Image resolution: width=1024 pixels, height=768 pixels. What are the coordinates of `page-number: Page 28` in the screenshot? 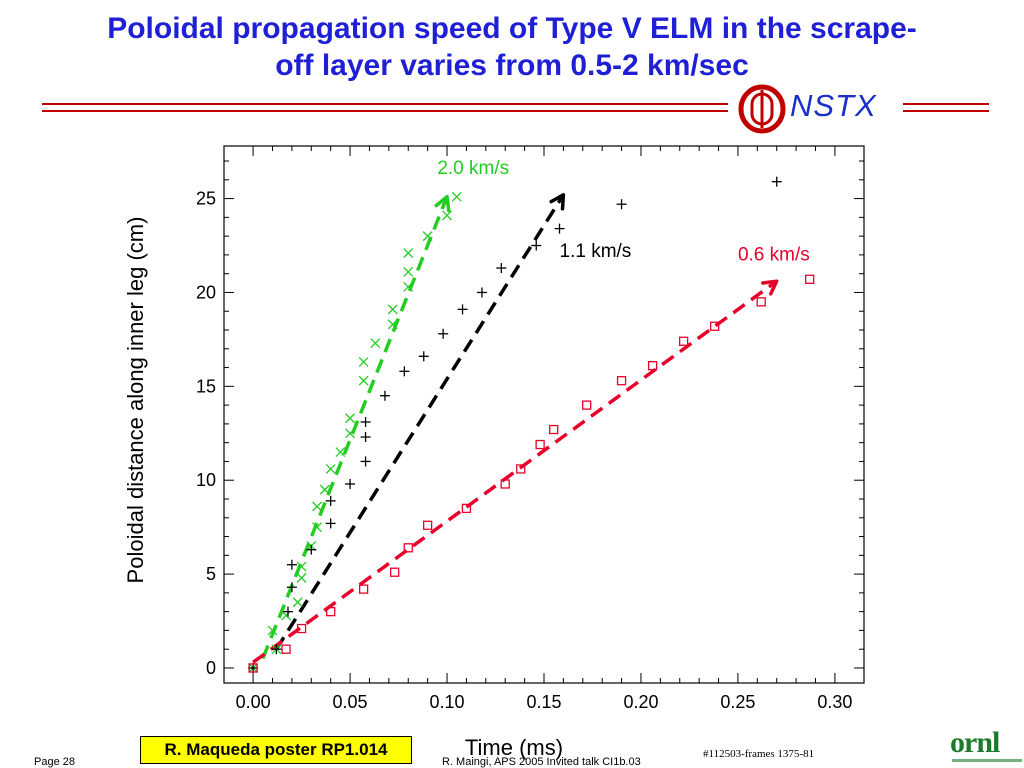 It's located at (54, 762).